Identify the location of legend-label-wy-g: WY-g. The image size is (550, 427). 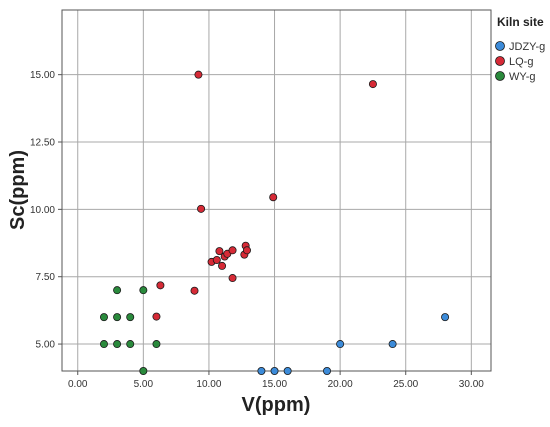
(522, 77).